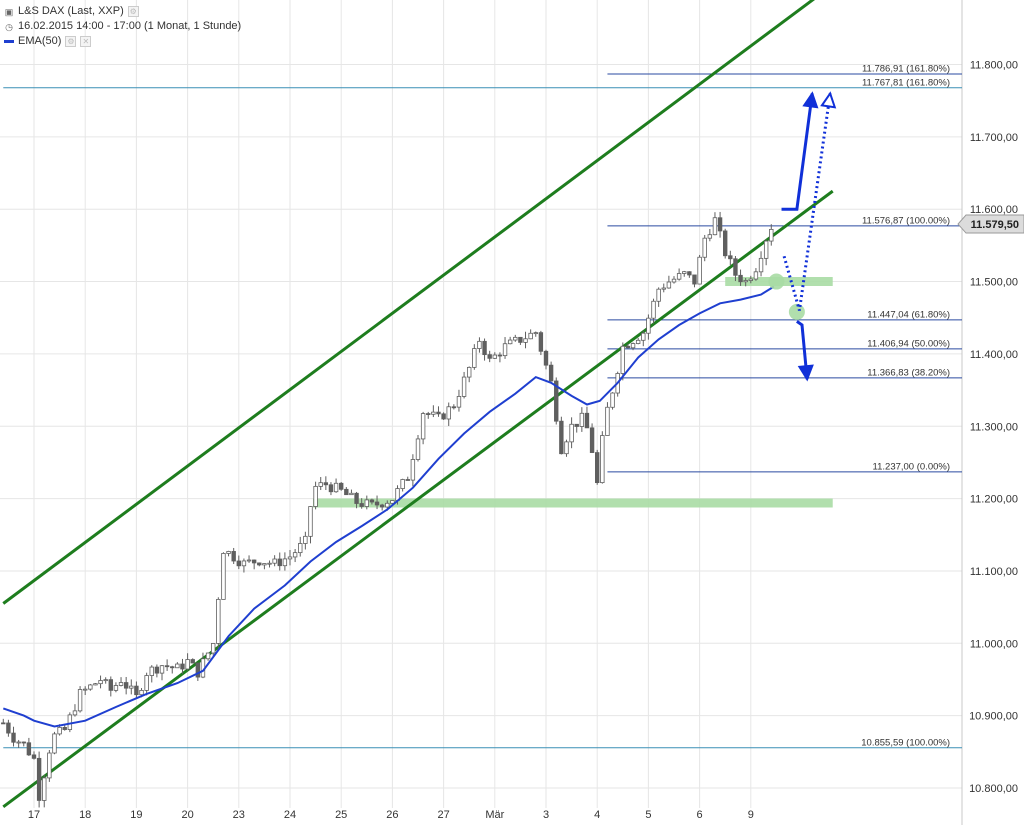 This screenshot has width=1024, height=825. I want to click on y-tick-label: 11.600,00, so click(994, 210).